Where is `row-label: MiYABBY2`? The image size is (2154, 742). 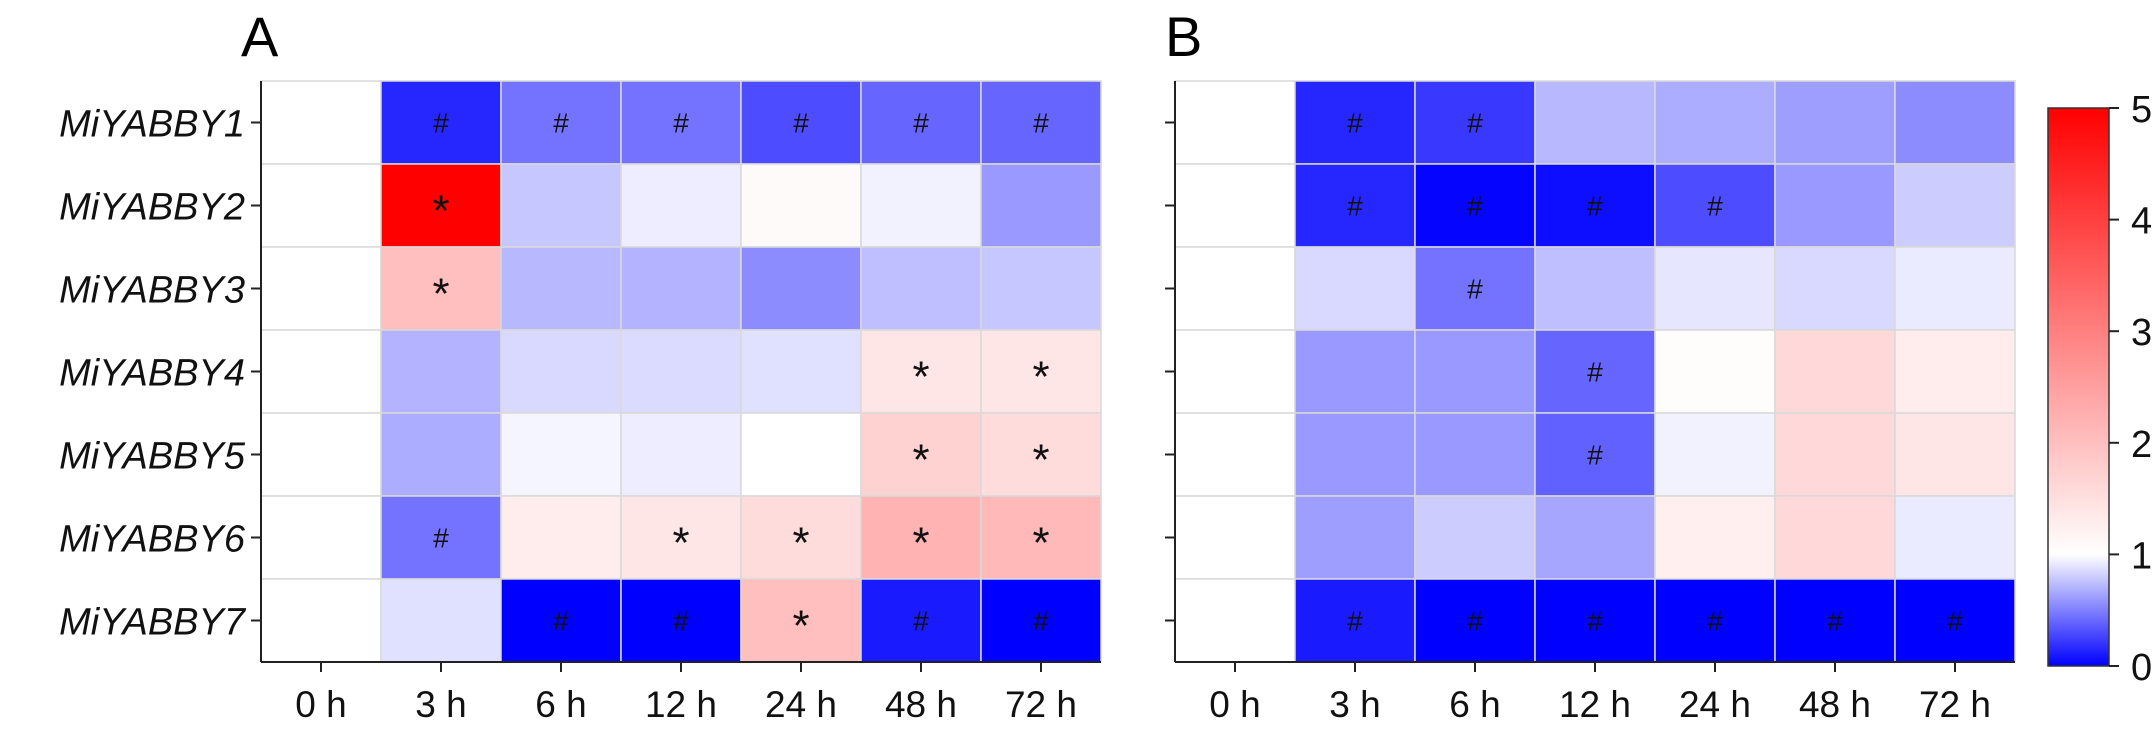 row-label: MiYABBY2 is located at coordinates (152, 208).